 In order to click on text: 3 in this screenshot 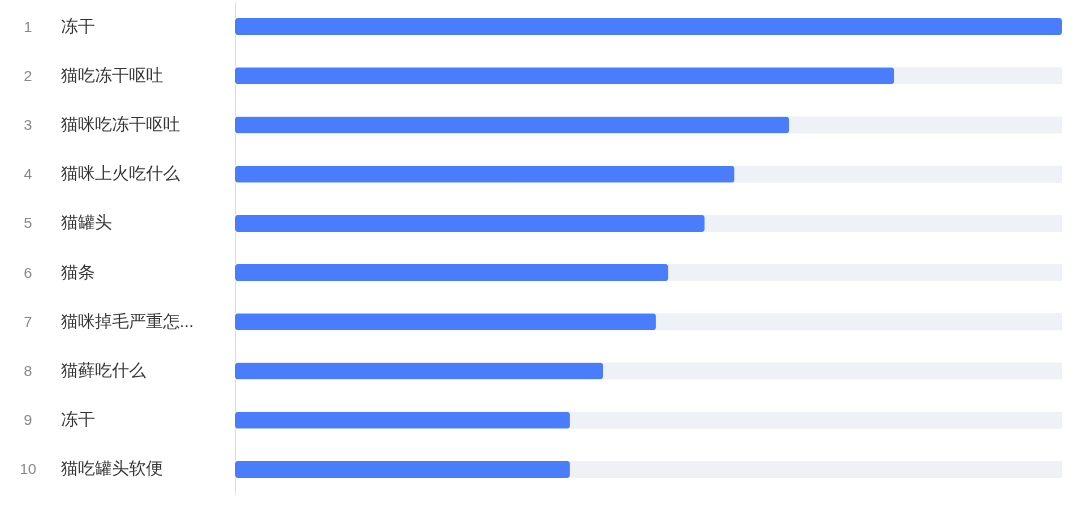, I will do `click(28, 124)`.